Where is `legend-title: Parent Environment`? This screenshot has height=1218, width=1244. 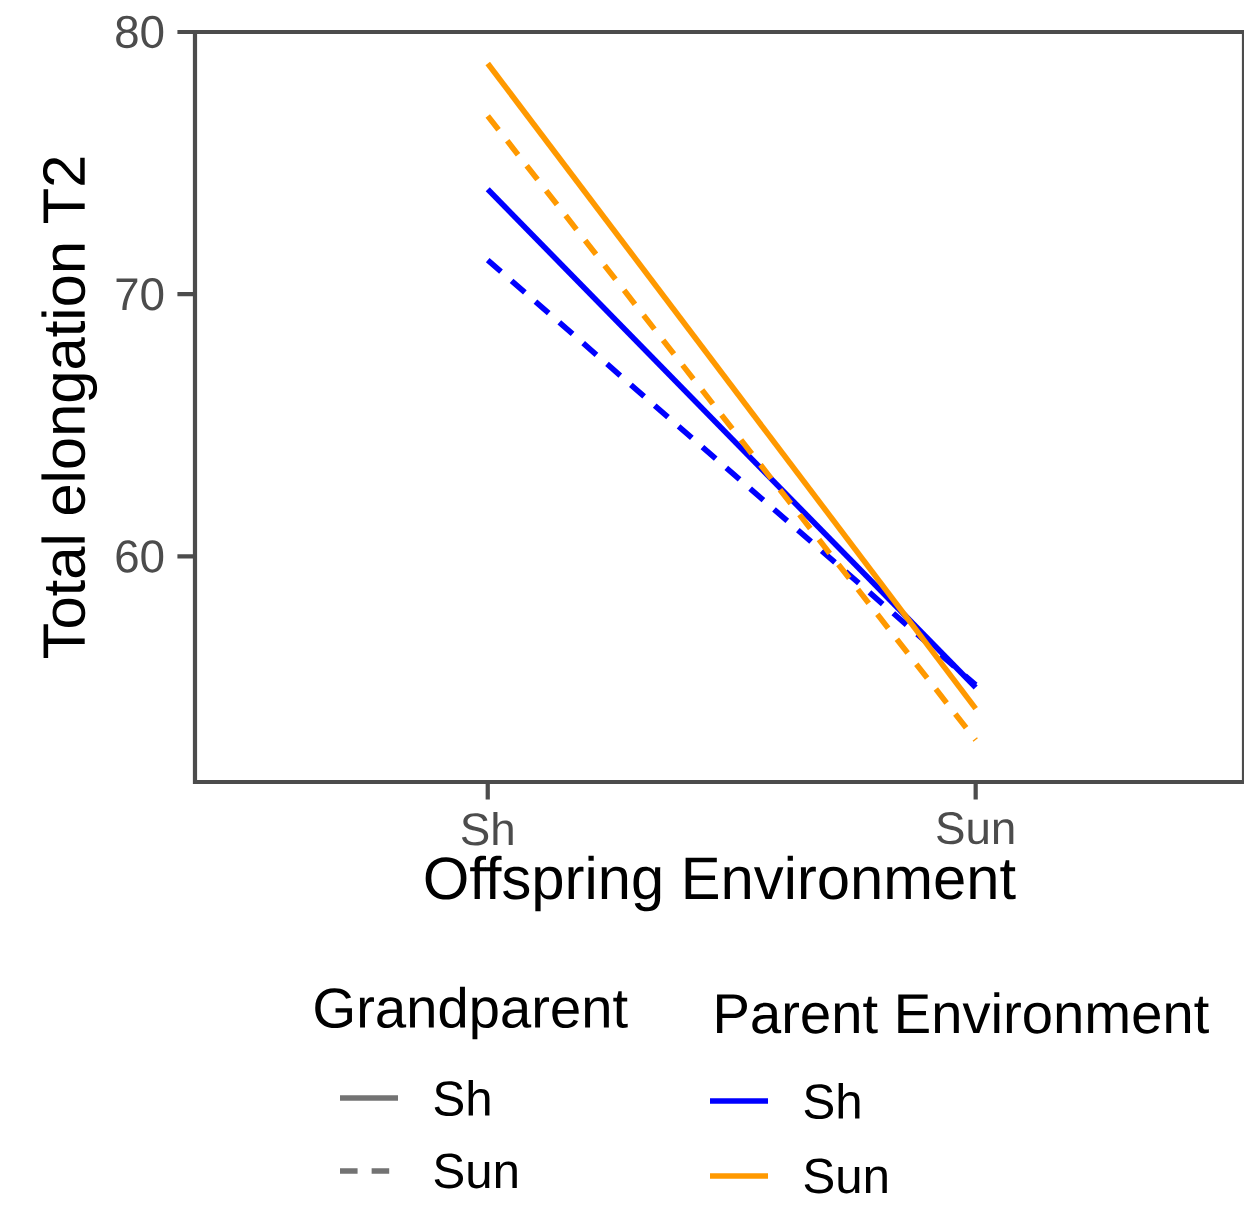 legend-title: Parent Environment is located at coordinates (963, 1013).